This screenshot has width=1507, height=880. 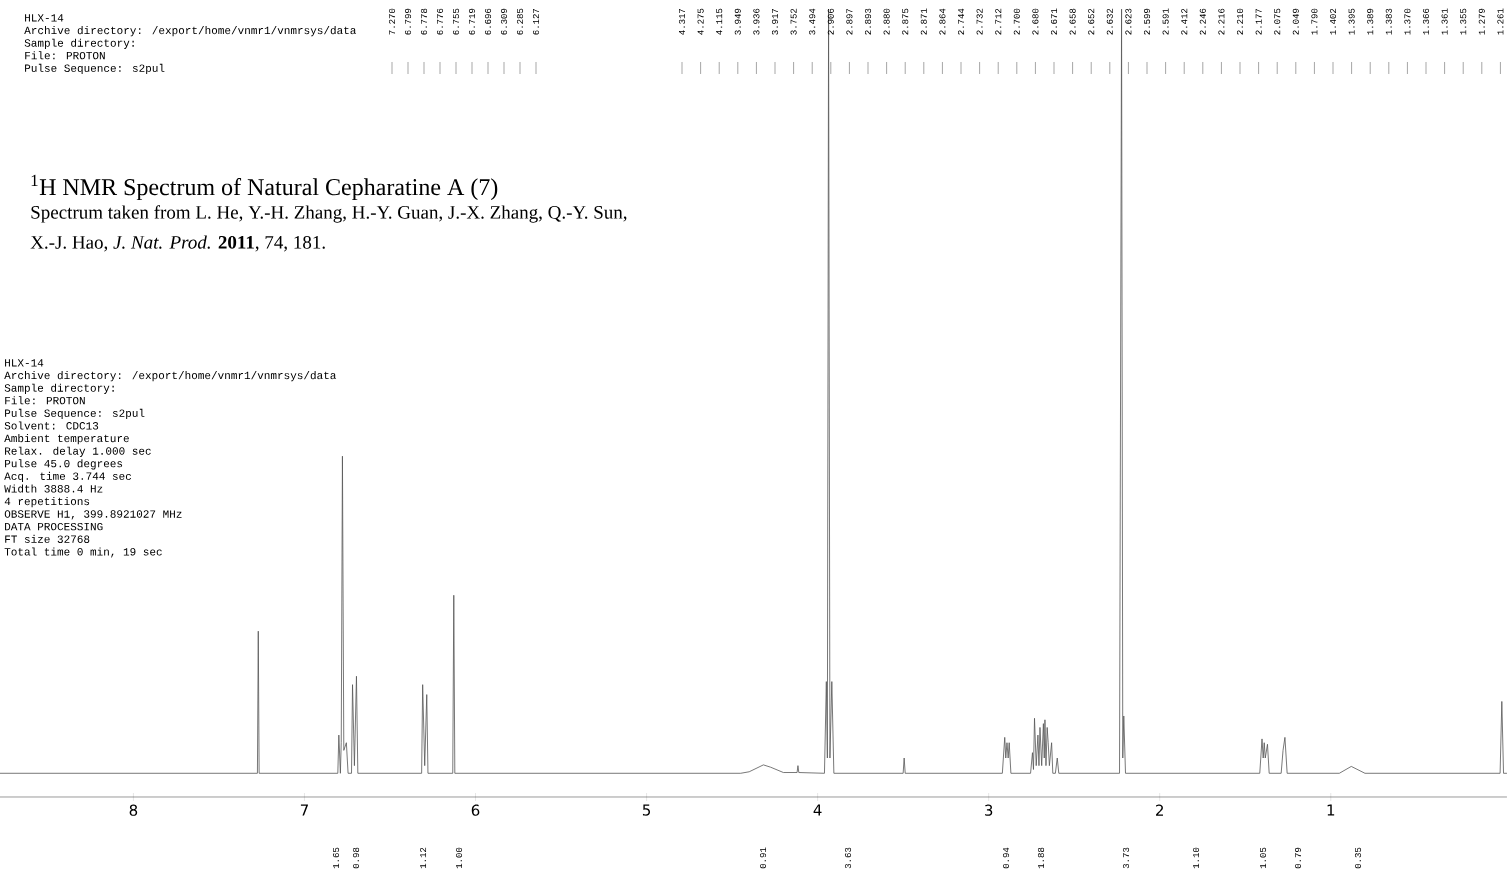 I want to click on text: 1.00, so click(x=459, y=858).